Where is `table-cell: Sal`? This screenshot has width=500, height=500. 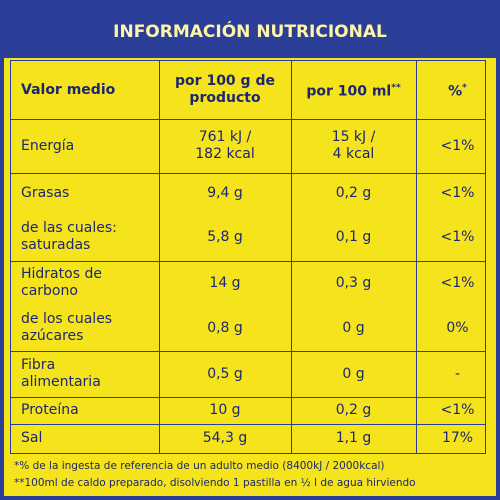
table-cell: Sal is located at coordinates (85, 438).